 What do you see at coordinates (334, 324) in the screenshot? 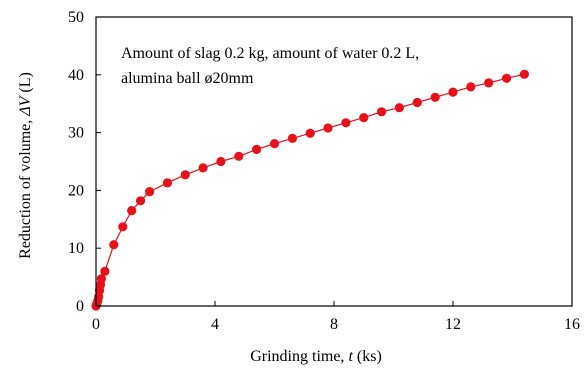
I see `x-tick-label: 8` at bounding box center [334, 324].